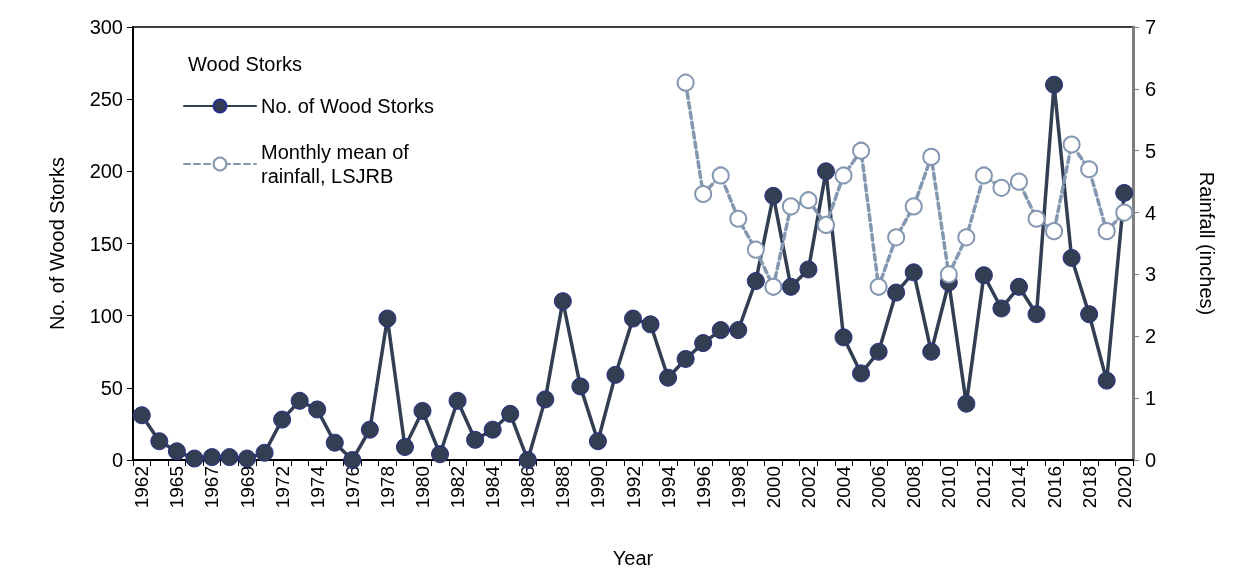  What do you see at coordinates (703, 487) in the screenshot?
I see `x-tick-label: 1996` at bounding box center [703, 487].